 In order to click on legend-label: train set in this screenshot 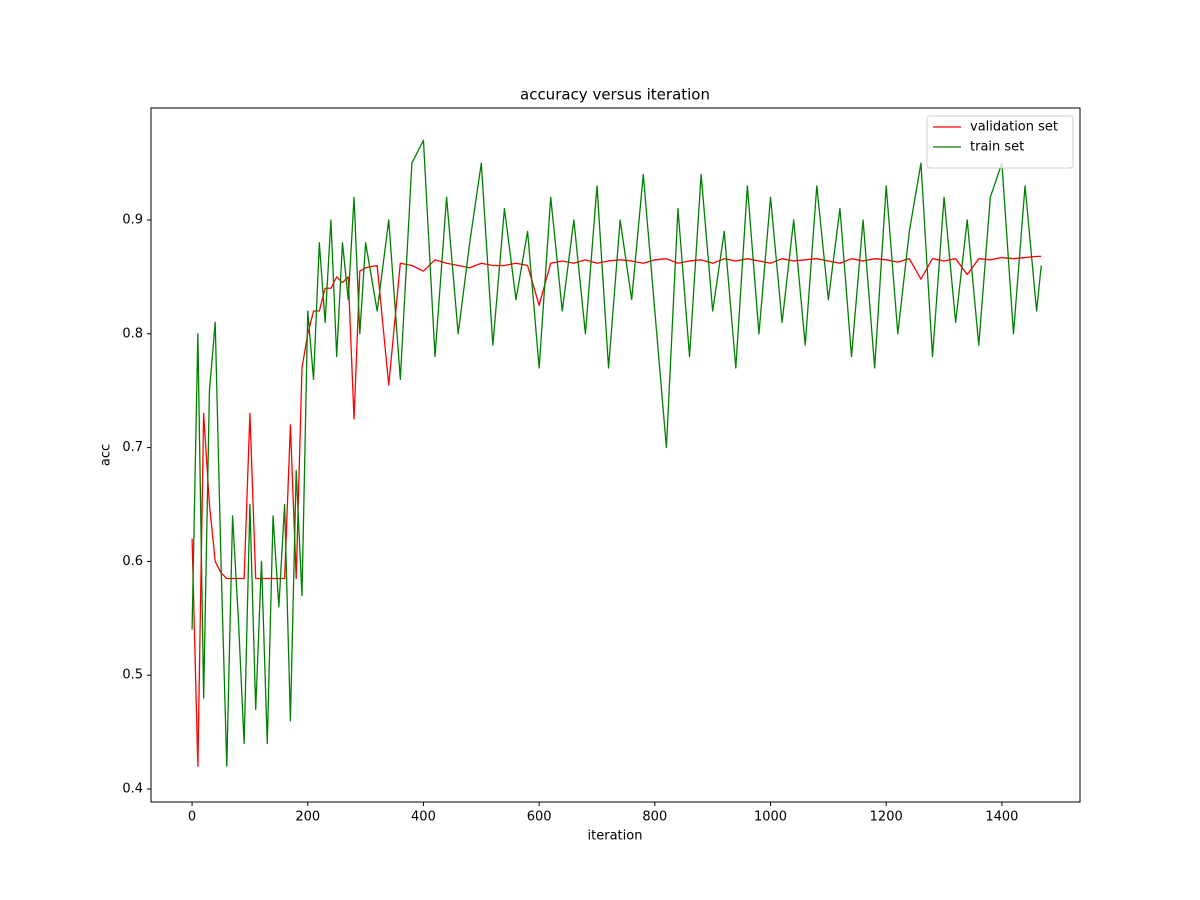, I will do `click(997, 147)`.